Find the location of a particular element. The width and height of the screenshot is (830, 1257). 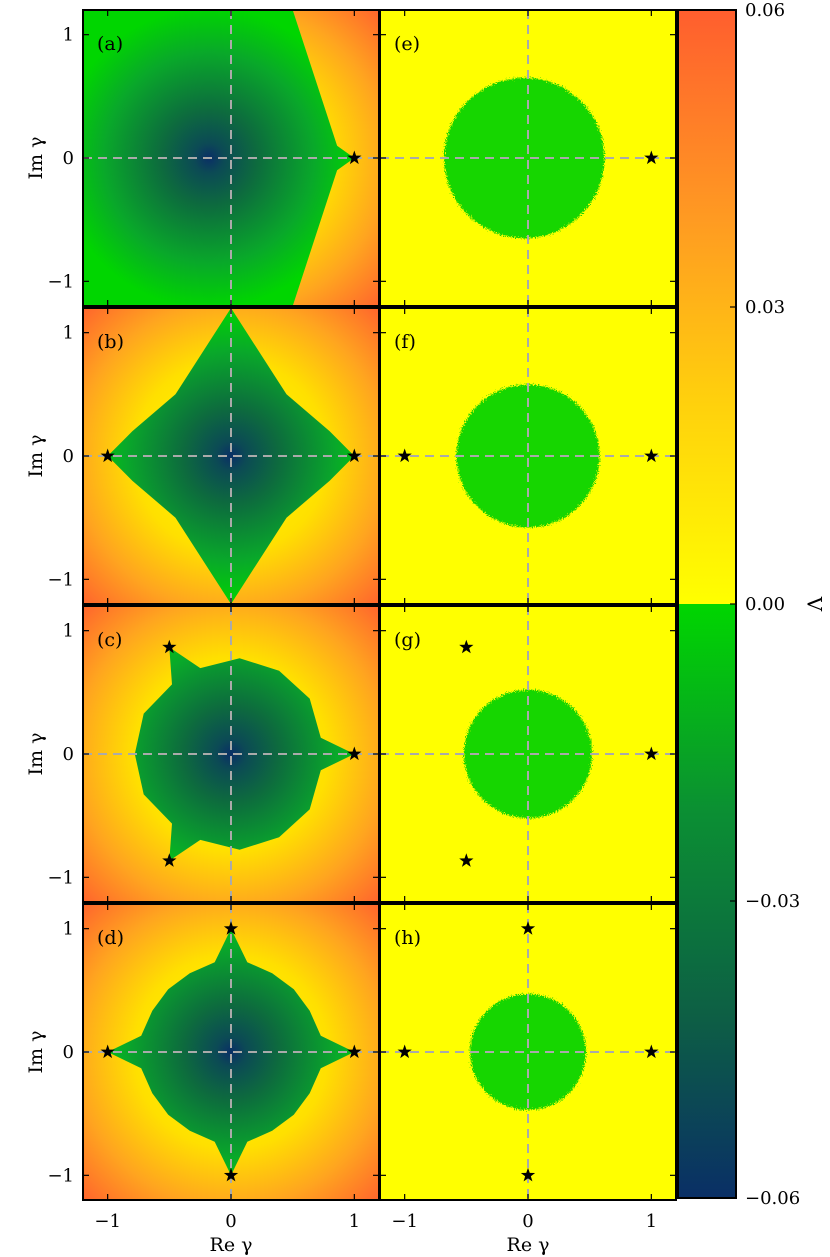

colorbar-tick-label: −0.03 is located at coordinates (772, 901).